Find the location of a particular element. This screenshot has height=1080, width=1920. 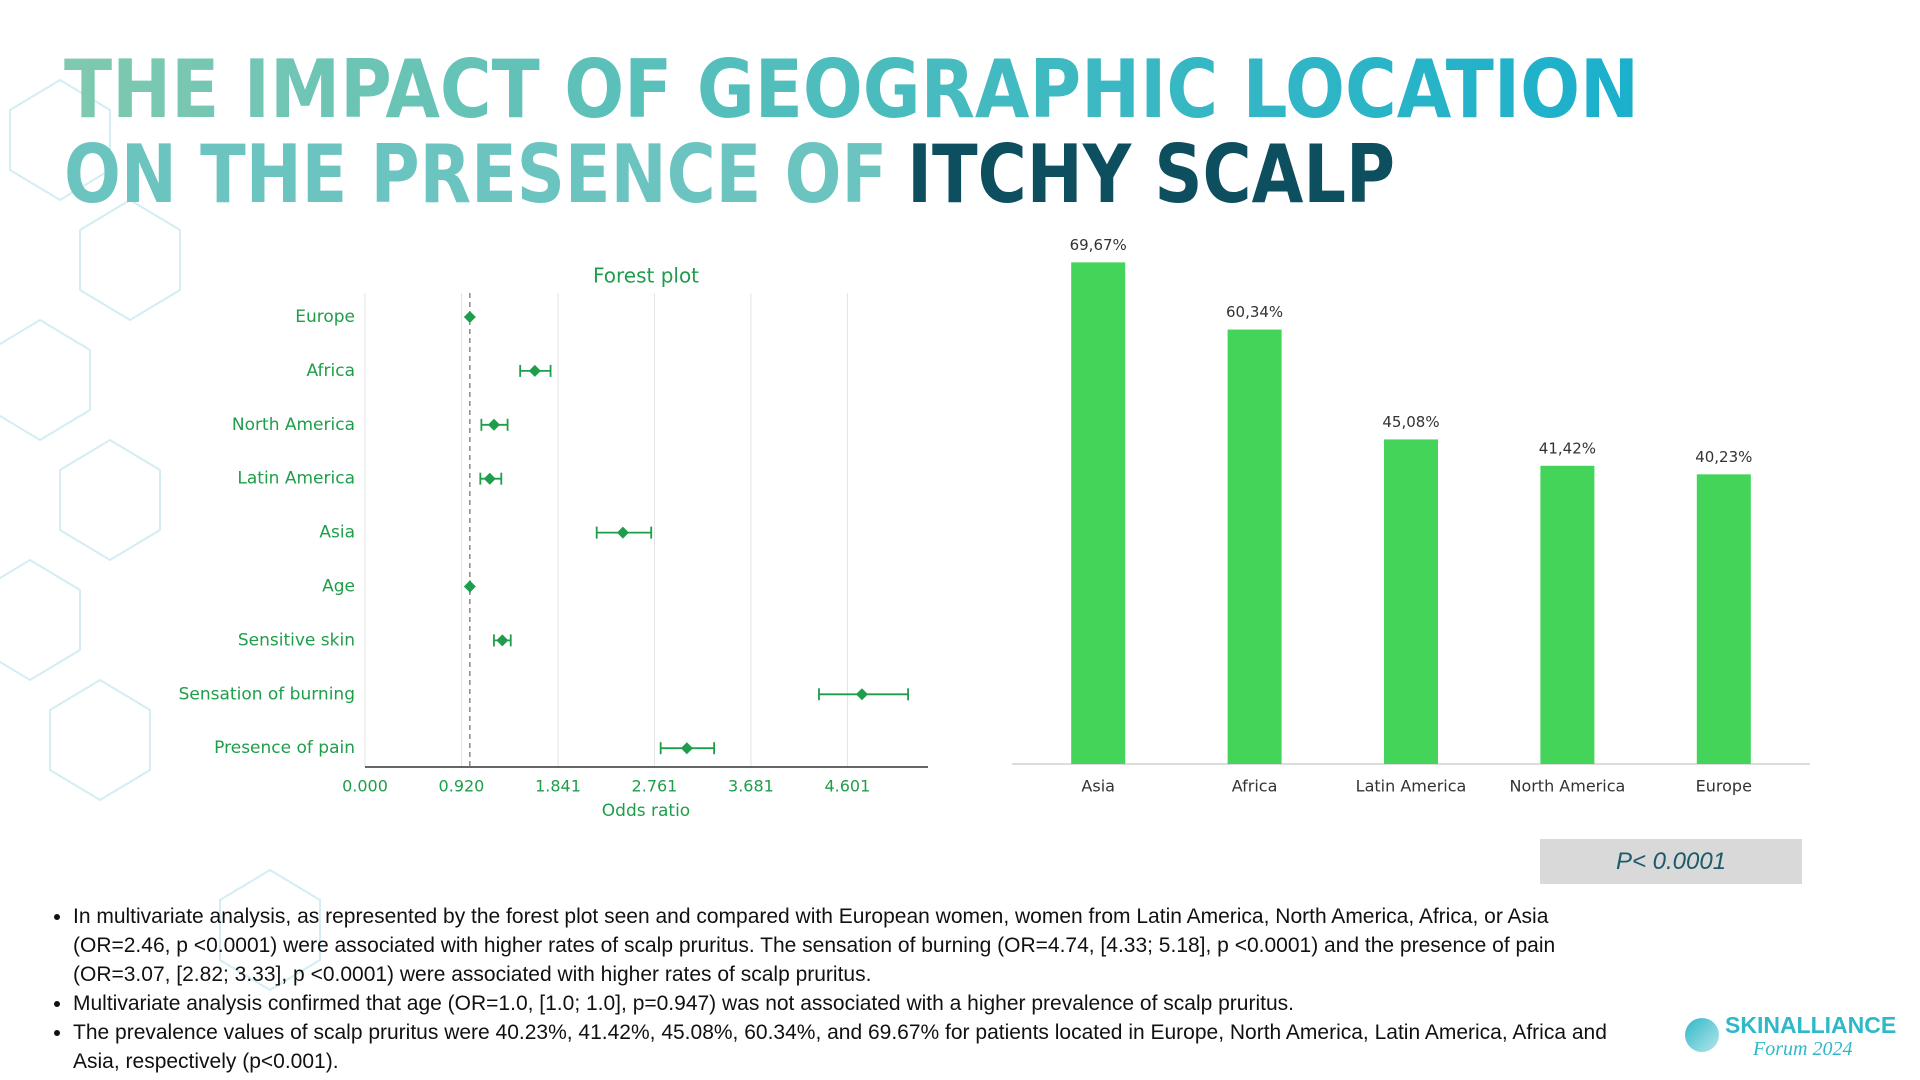

x-tick-label: North America is located at coordinates (1567, 786).